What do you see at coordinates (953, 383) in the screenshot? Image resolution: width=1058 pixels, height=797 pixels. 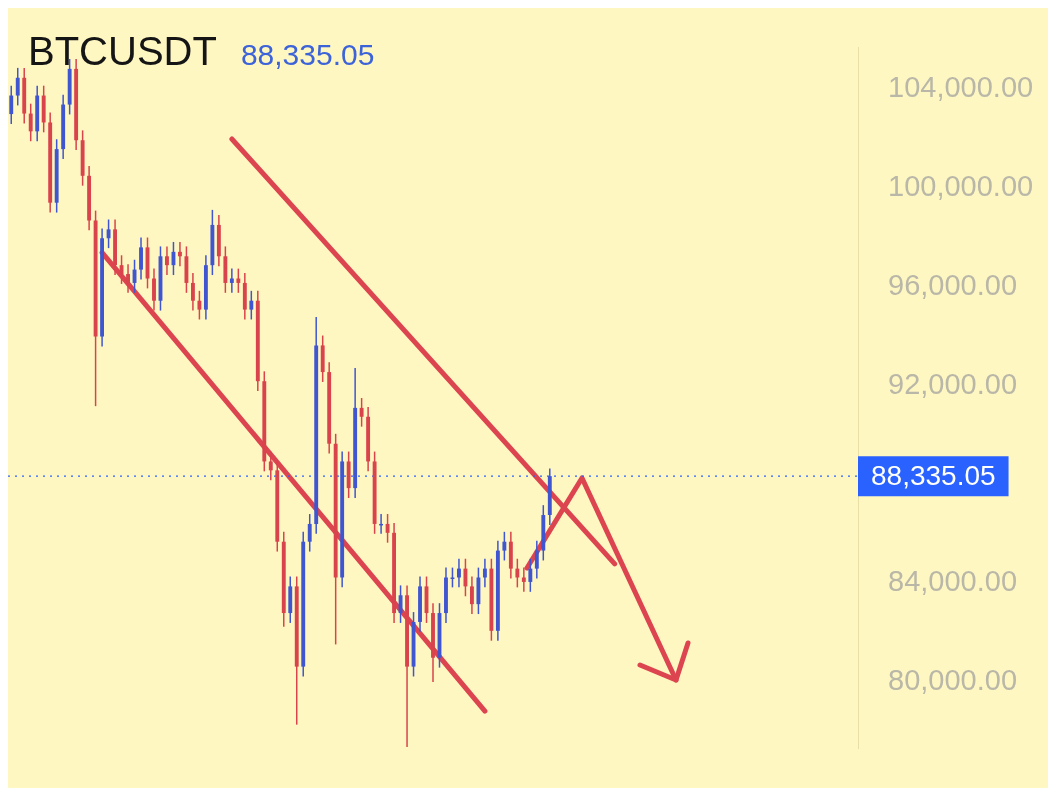 I see `y-tick-label: 92,000.00` at bounding box center [953, 383].